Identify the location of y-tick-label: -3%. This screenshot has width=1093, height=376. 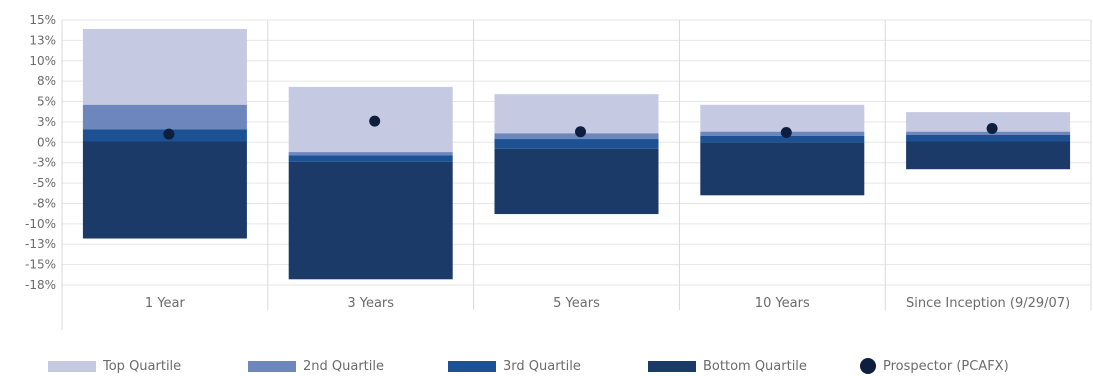
(44, 163).